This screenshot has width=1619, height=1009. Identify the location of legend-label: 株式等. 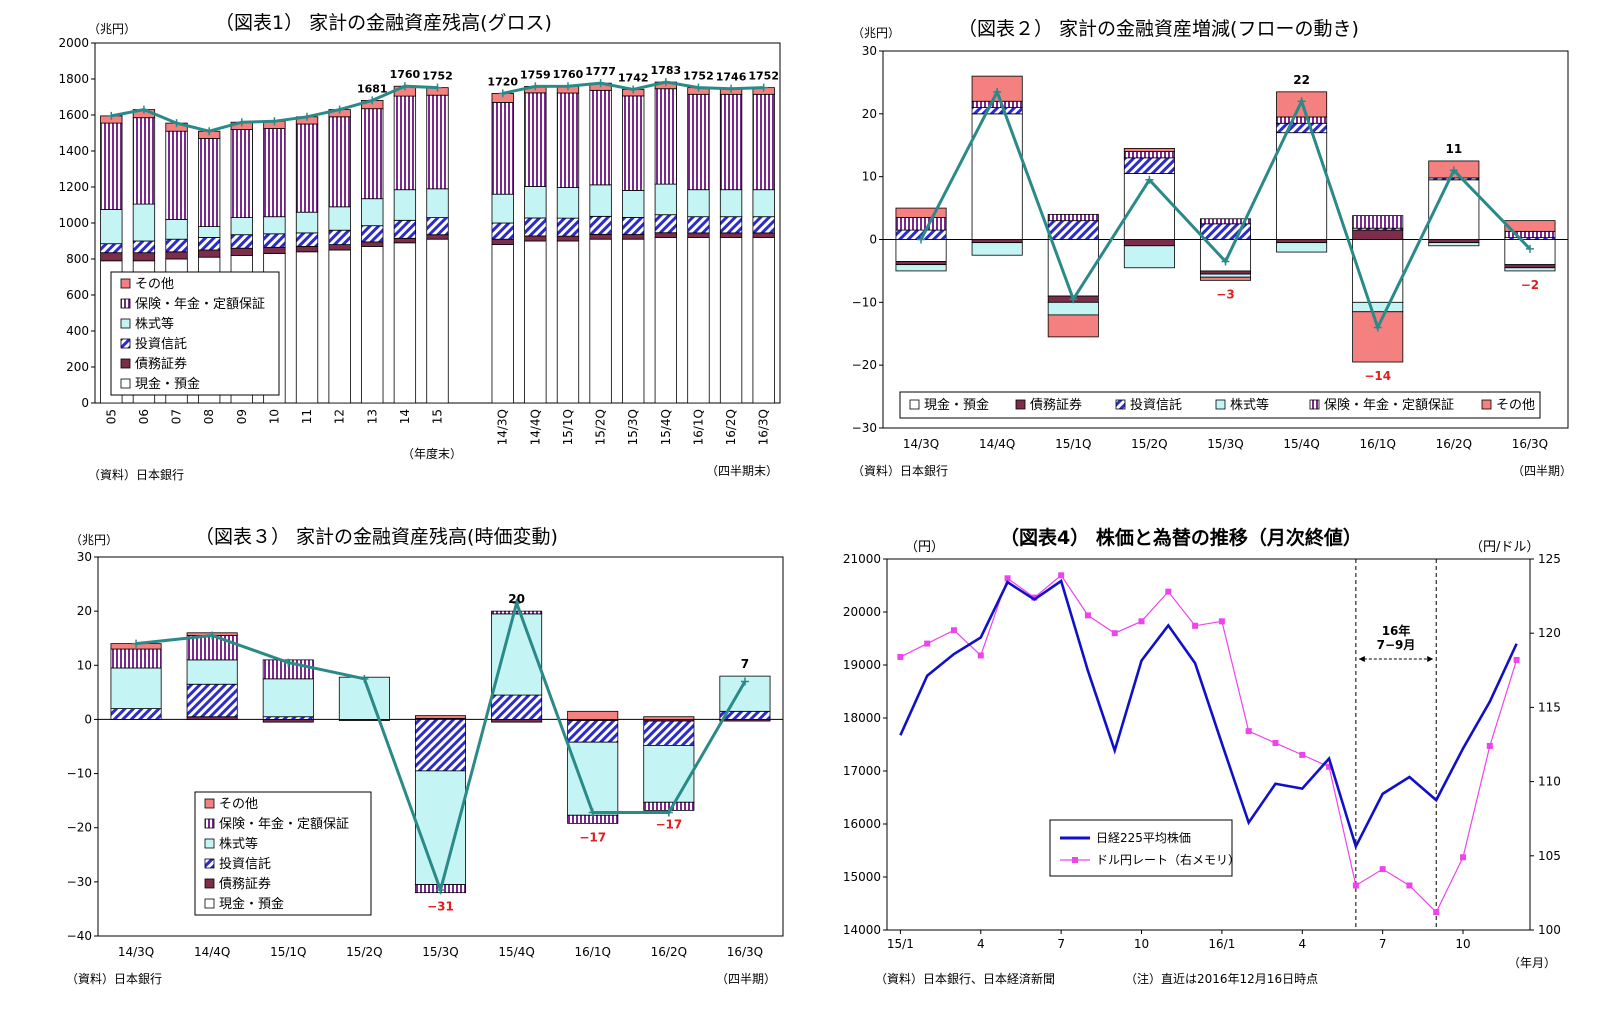
(1249, 405).